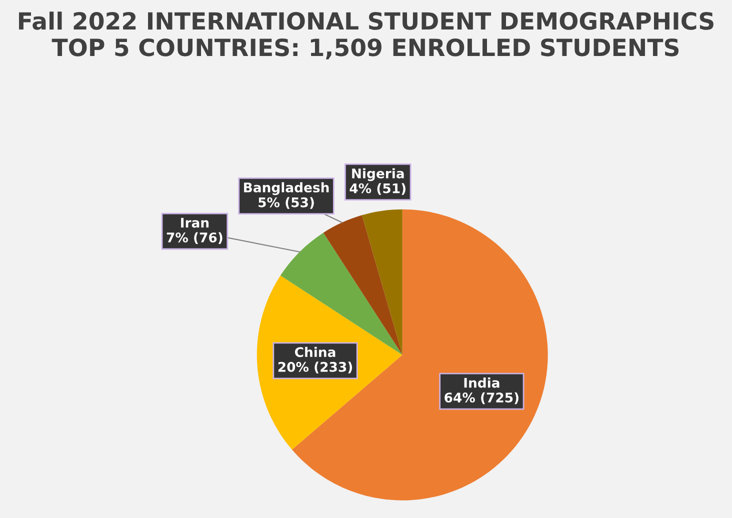  I want to click on data-label: 4% (51), so click(378, 189).